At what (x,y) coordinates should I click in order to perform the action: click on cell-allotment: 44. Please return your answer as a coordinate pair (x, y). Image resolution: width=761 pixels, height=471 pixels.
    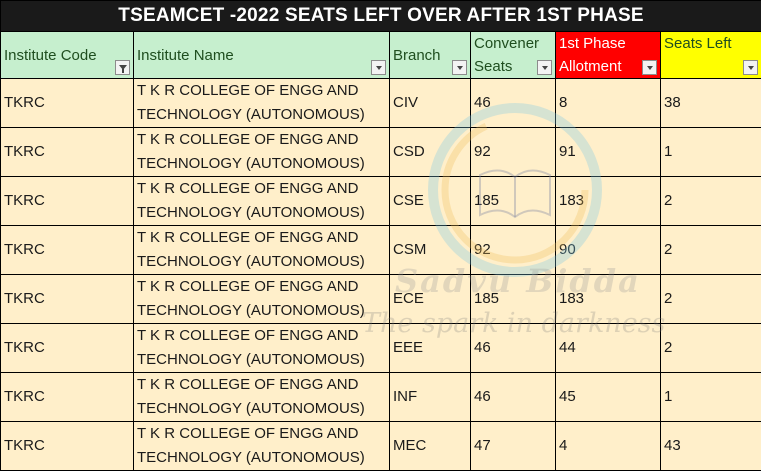
    Looking at the image, I should click on (608, 348).